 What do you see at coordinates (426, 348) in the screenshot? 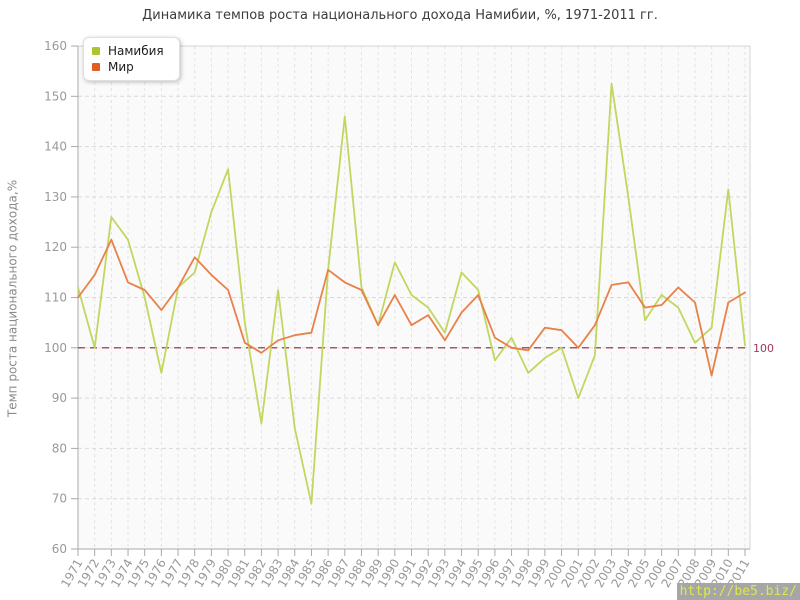
I see `reference-line-100: 100` at bounding box center [426, 348].